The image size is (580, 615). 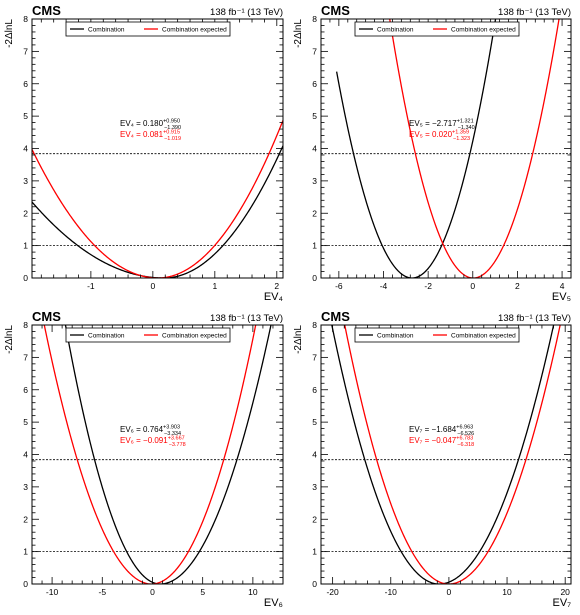 What do you see at coordinates (202, 592) in the screenshot?
I see `x-tick-label: 5` at bounding box center [202, 592].